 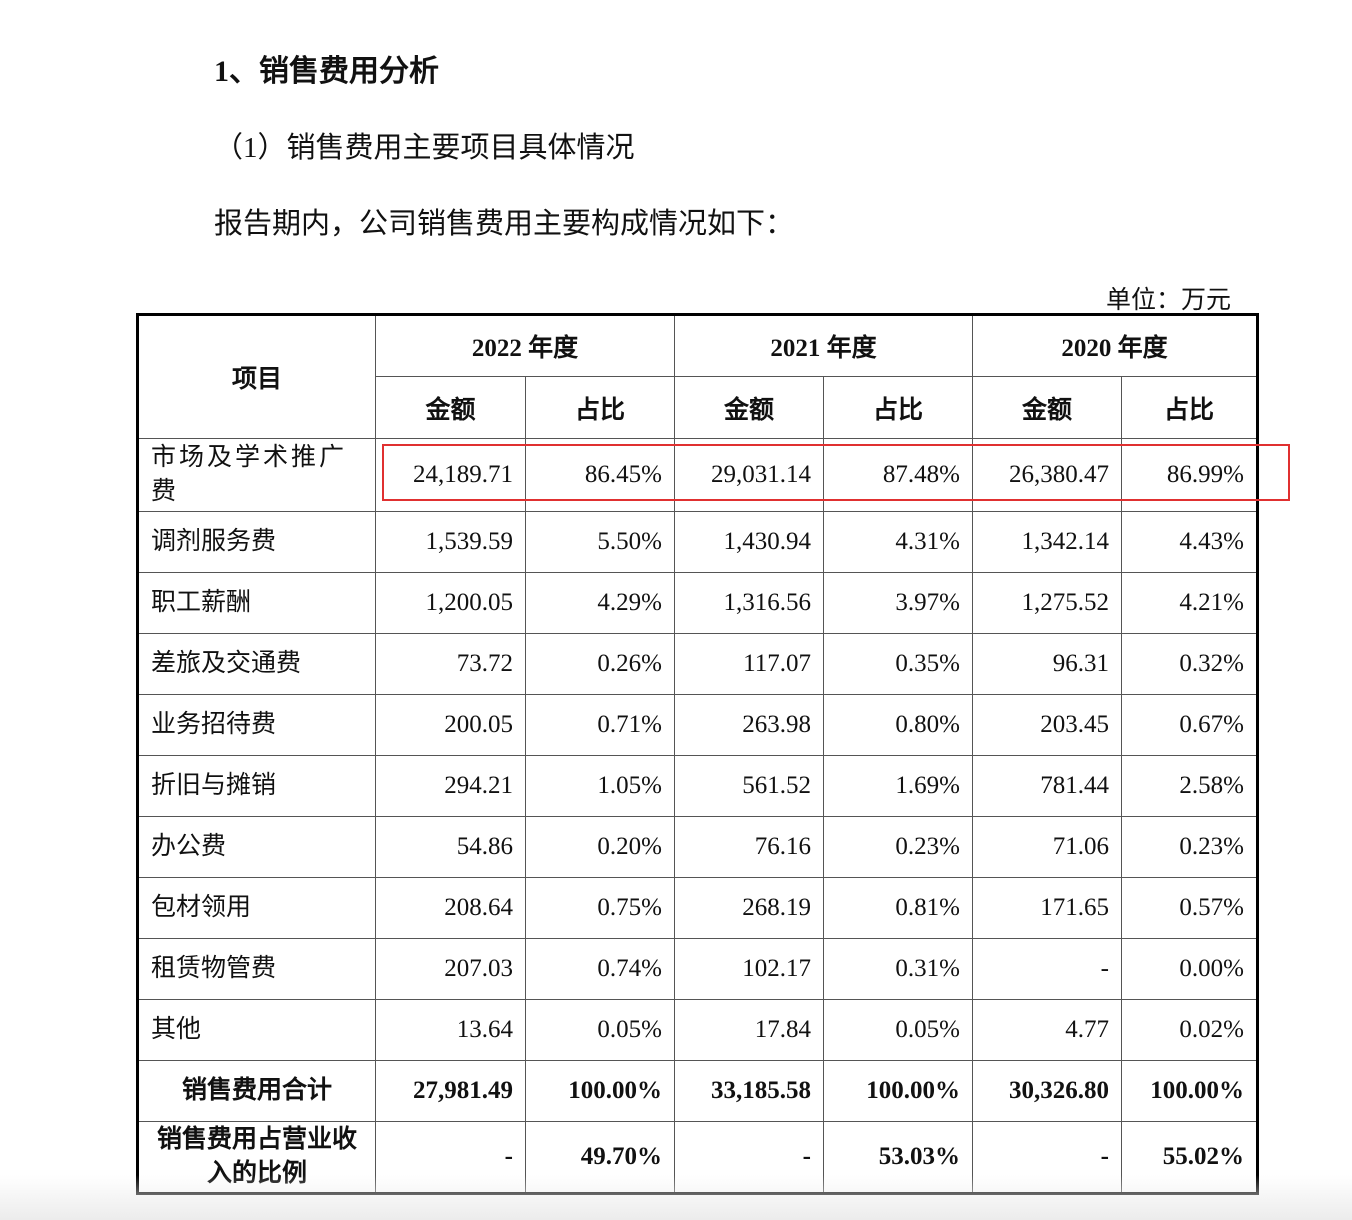 I want to click on cell-value: 55.02%, so click(x=1189, y=1157).